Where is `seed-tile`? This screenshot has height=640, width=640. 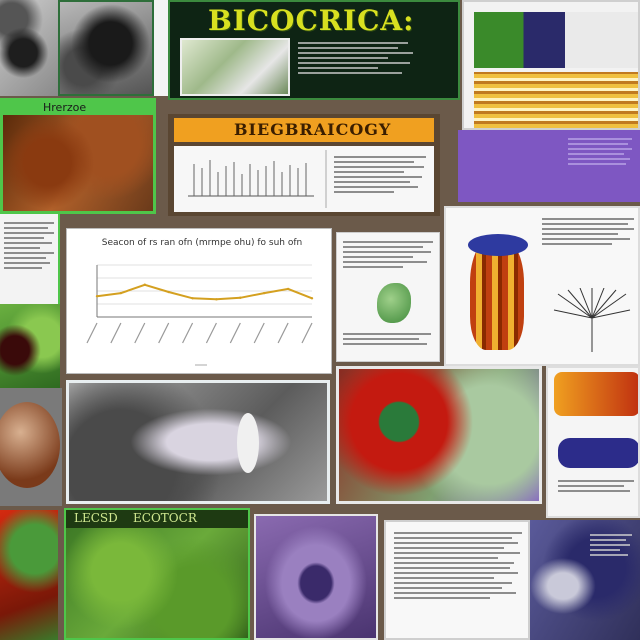 seed-tile is located at coordinates (31, 447).